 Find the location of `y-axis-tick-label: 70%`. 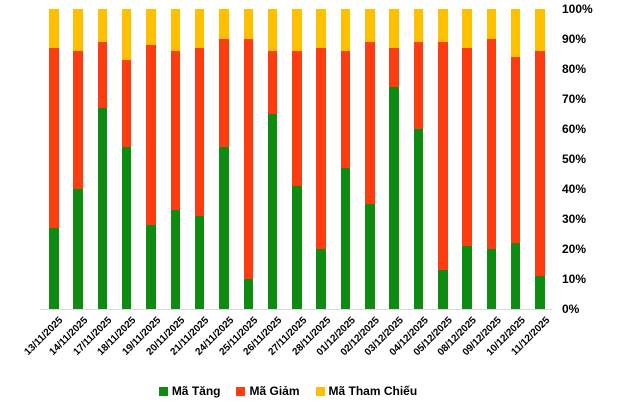

y-axis-tick-label: 70% is located at coordinates (574, 99).